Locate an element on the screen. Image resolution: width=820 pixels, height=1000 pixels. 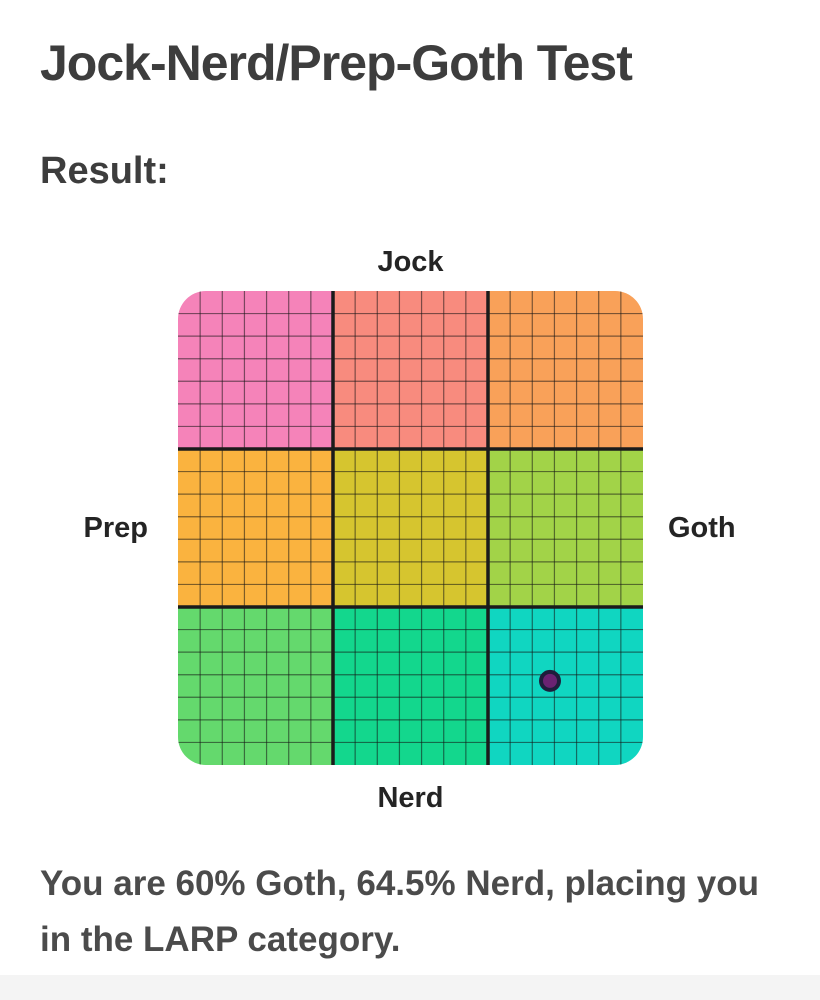
result-point is located at coordinates (550, 680).